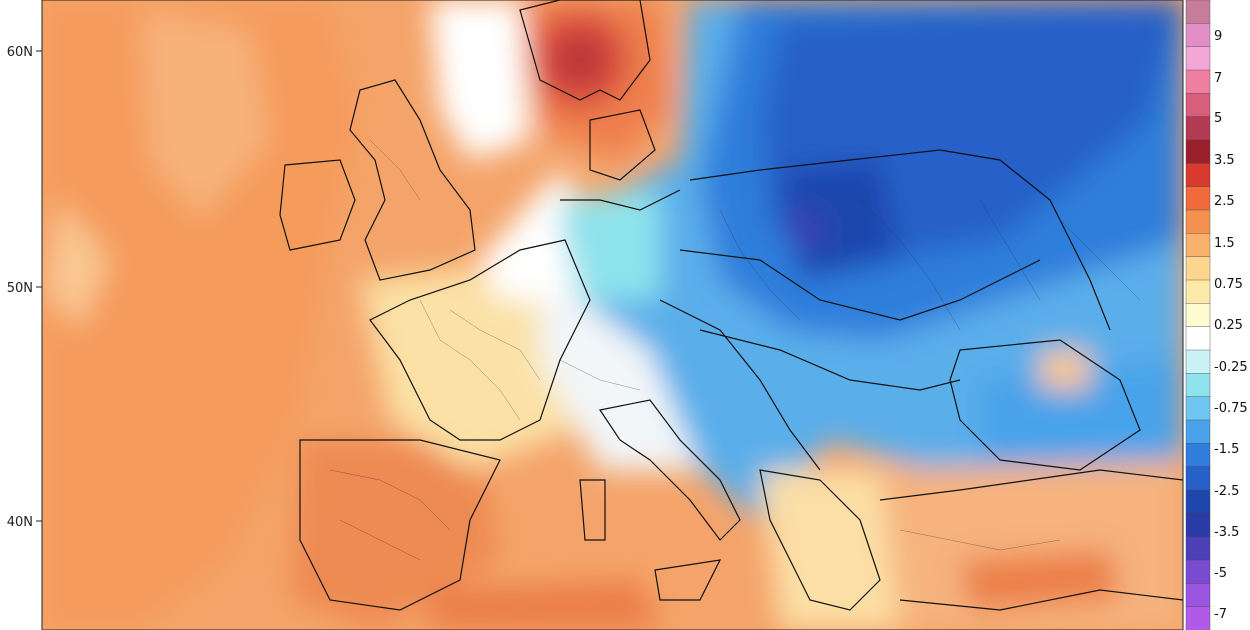 Image resolution: width=1250 pixels, height=630 pixels. What do you see at coordinates (1224, 243) in the screenshot?
I see `colorbar-label: 1.5` at bounding box center [1224, 243].